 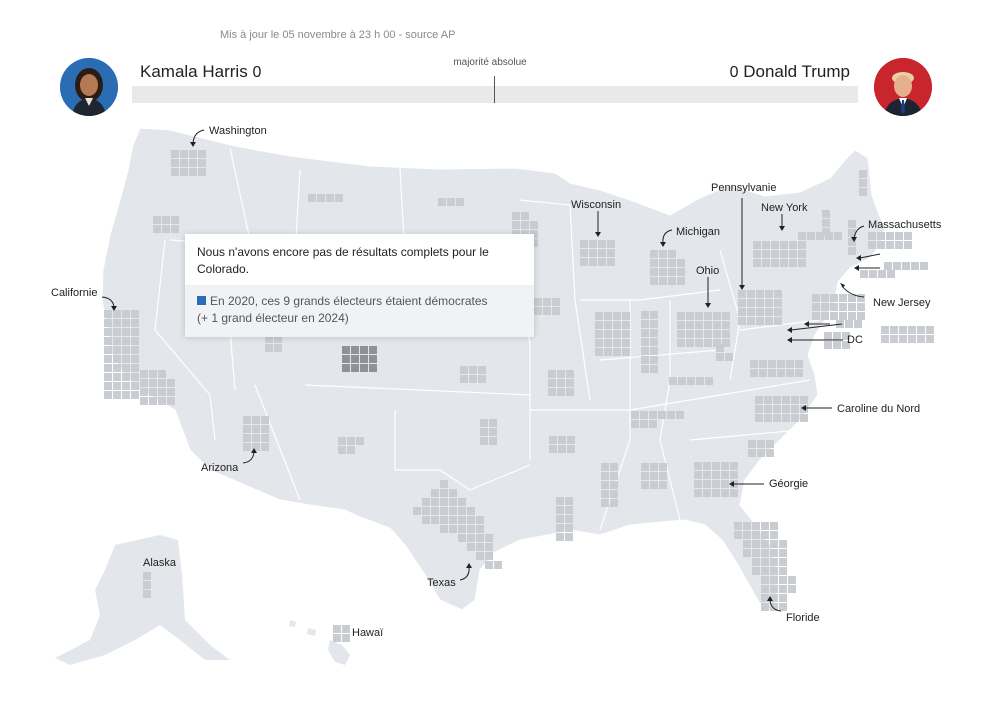 I want to click on label-ohio: Ohio, so click(x=707, y=271).